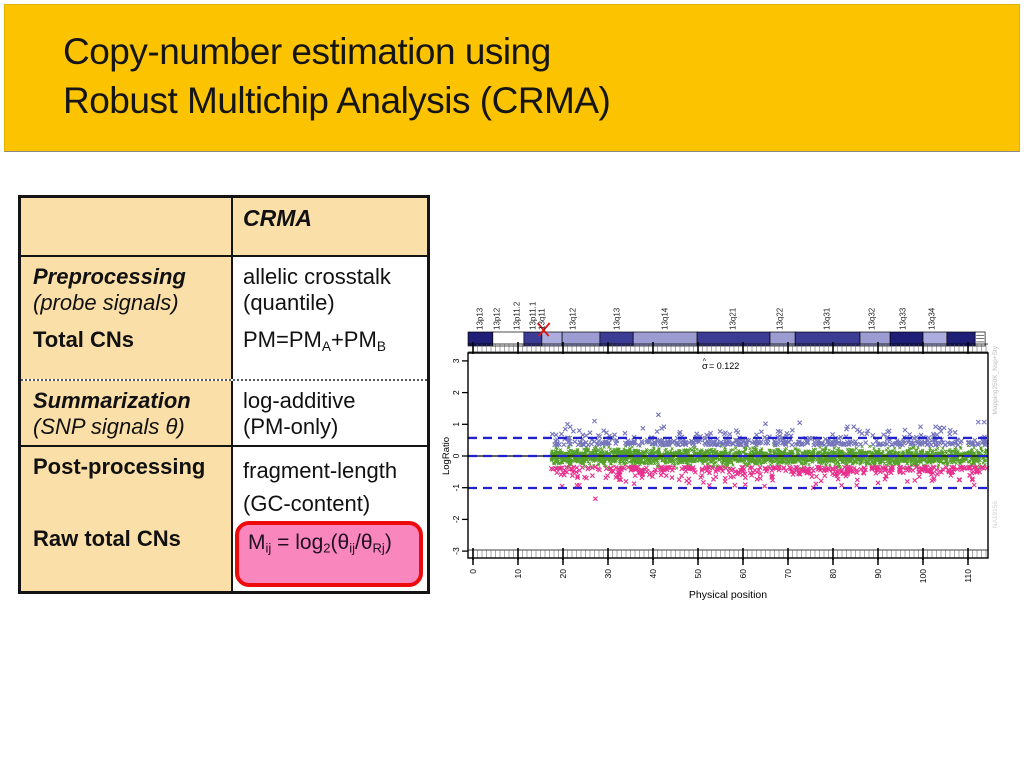 The width and height of the screenshot is (1024, 768). Describe the element at coordinates (456, 519) in the screenshot. I see `svg-text: -2` at that location.